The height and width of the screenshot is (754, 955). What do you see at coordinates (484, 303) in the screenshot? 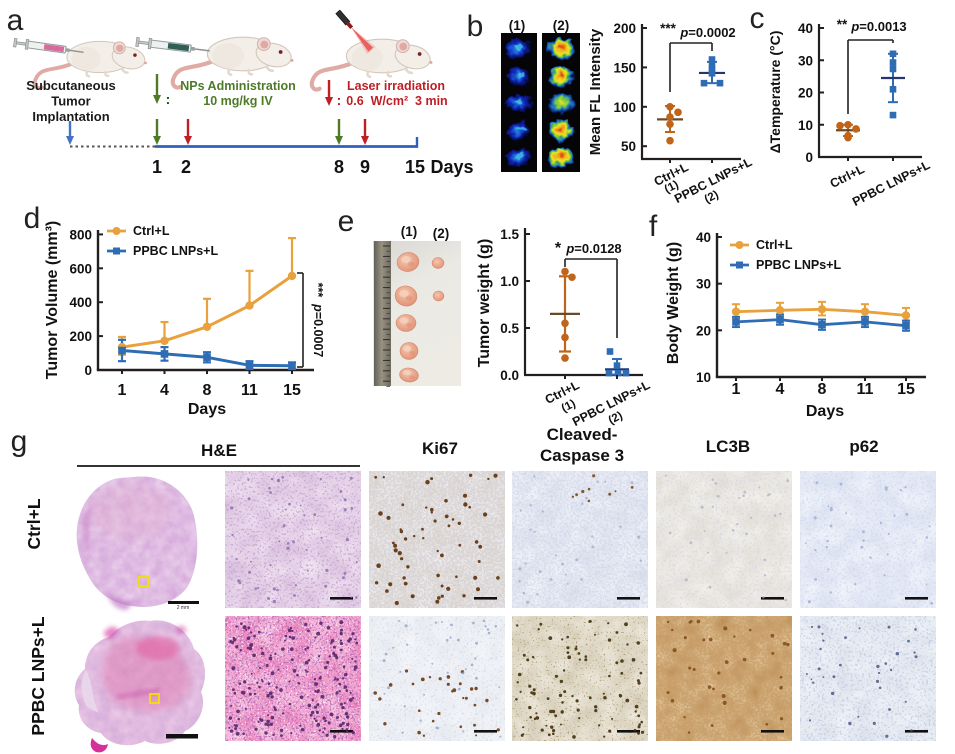
I see `svg-text: Tumor weight (g)` at bounding box center [484, 303].